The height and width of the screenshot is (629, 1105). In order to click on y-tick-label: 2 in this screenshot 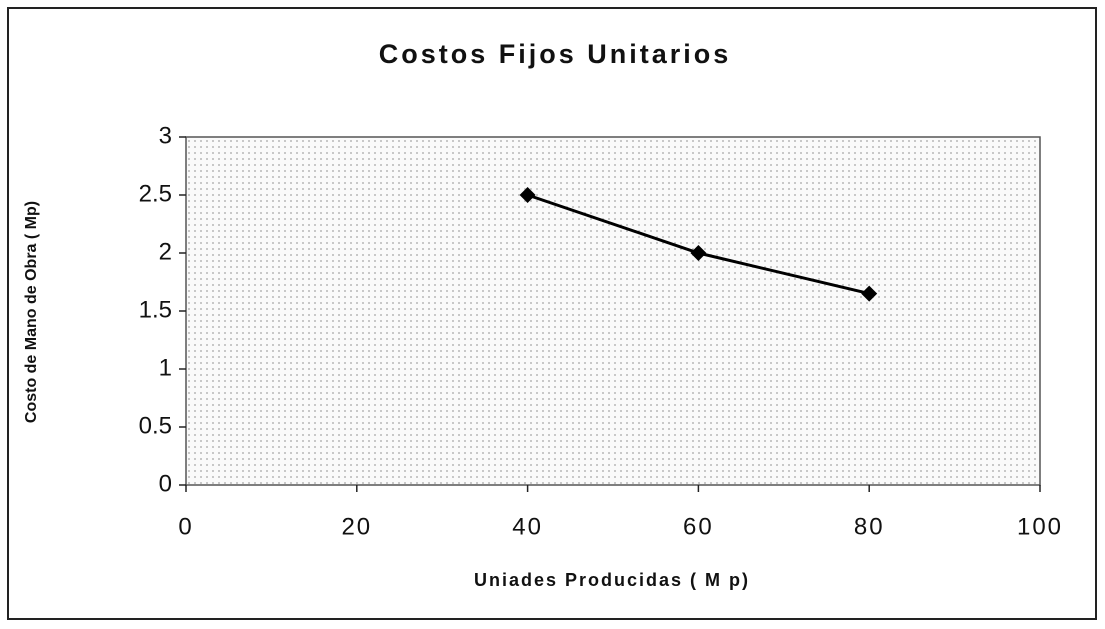, I will do `click(165, 251)`.